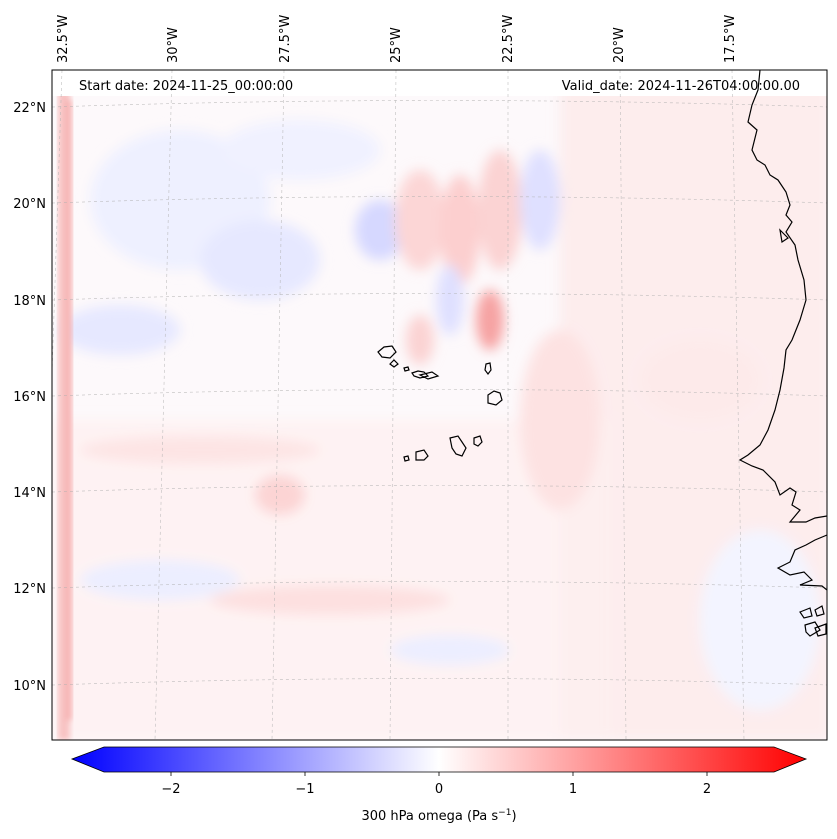  Describe the element at coordinates (623, 405) in the screenshot. I see `meridian-20w` at that location.